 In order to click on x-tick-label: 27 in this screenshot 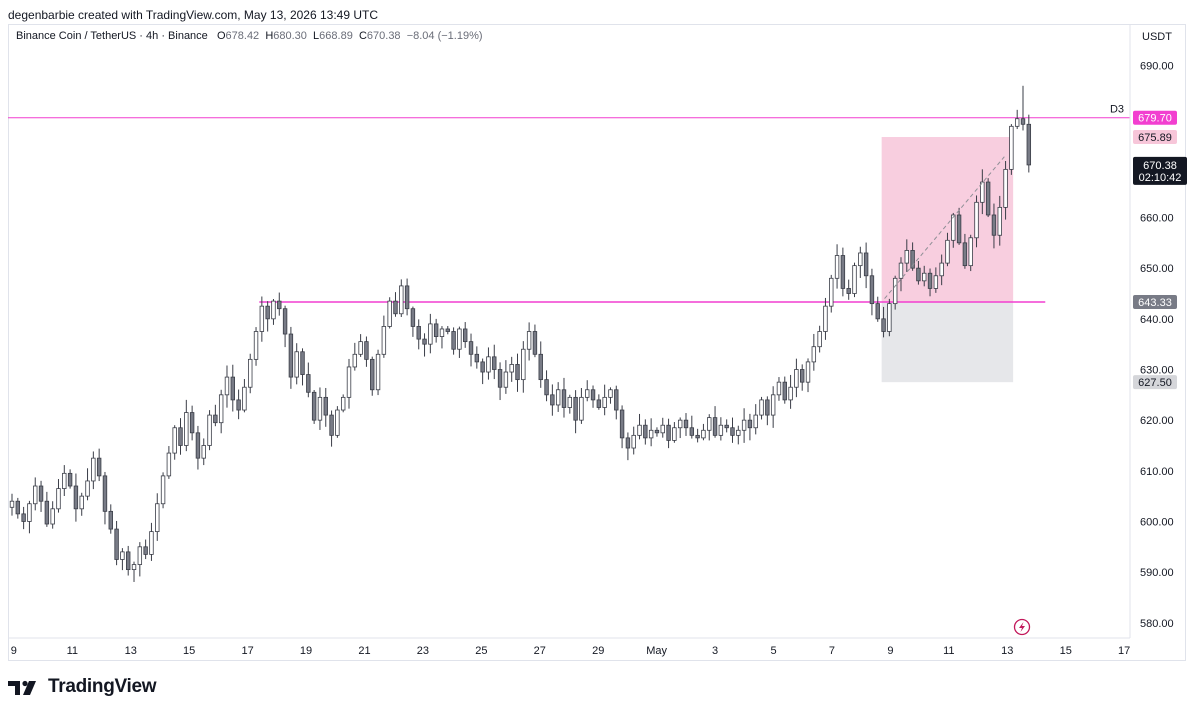, I will do `click(540, 651)`.